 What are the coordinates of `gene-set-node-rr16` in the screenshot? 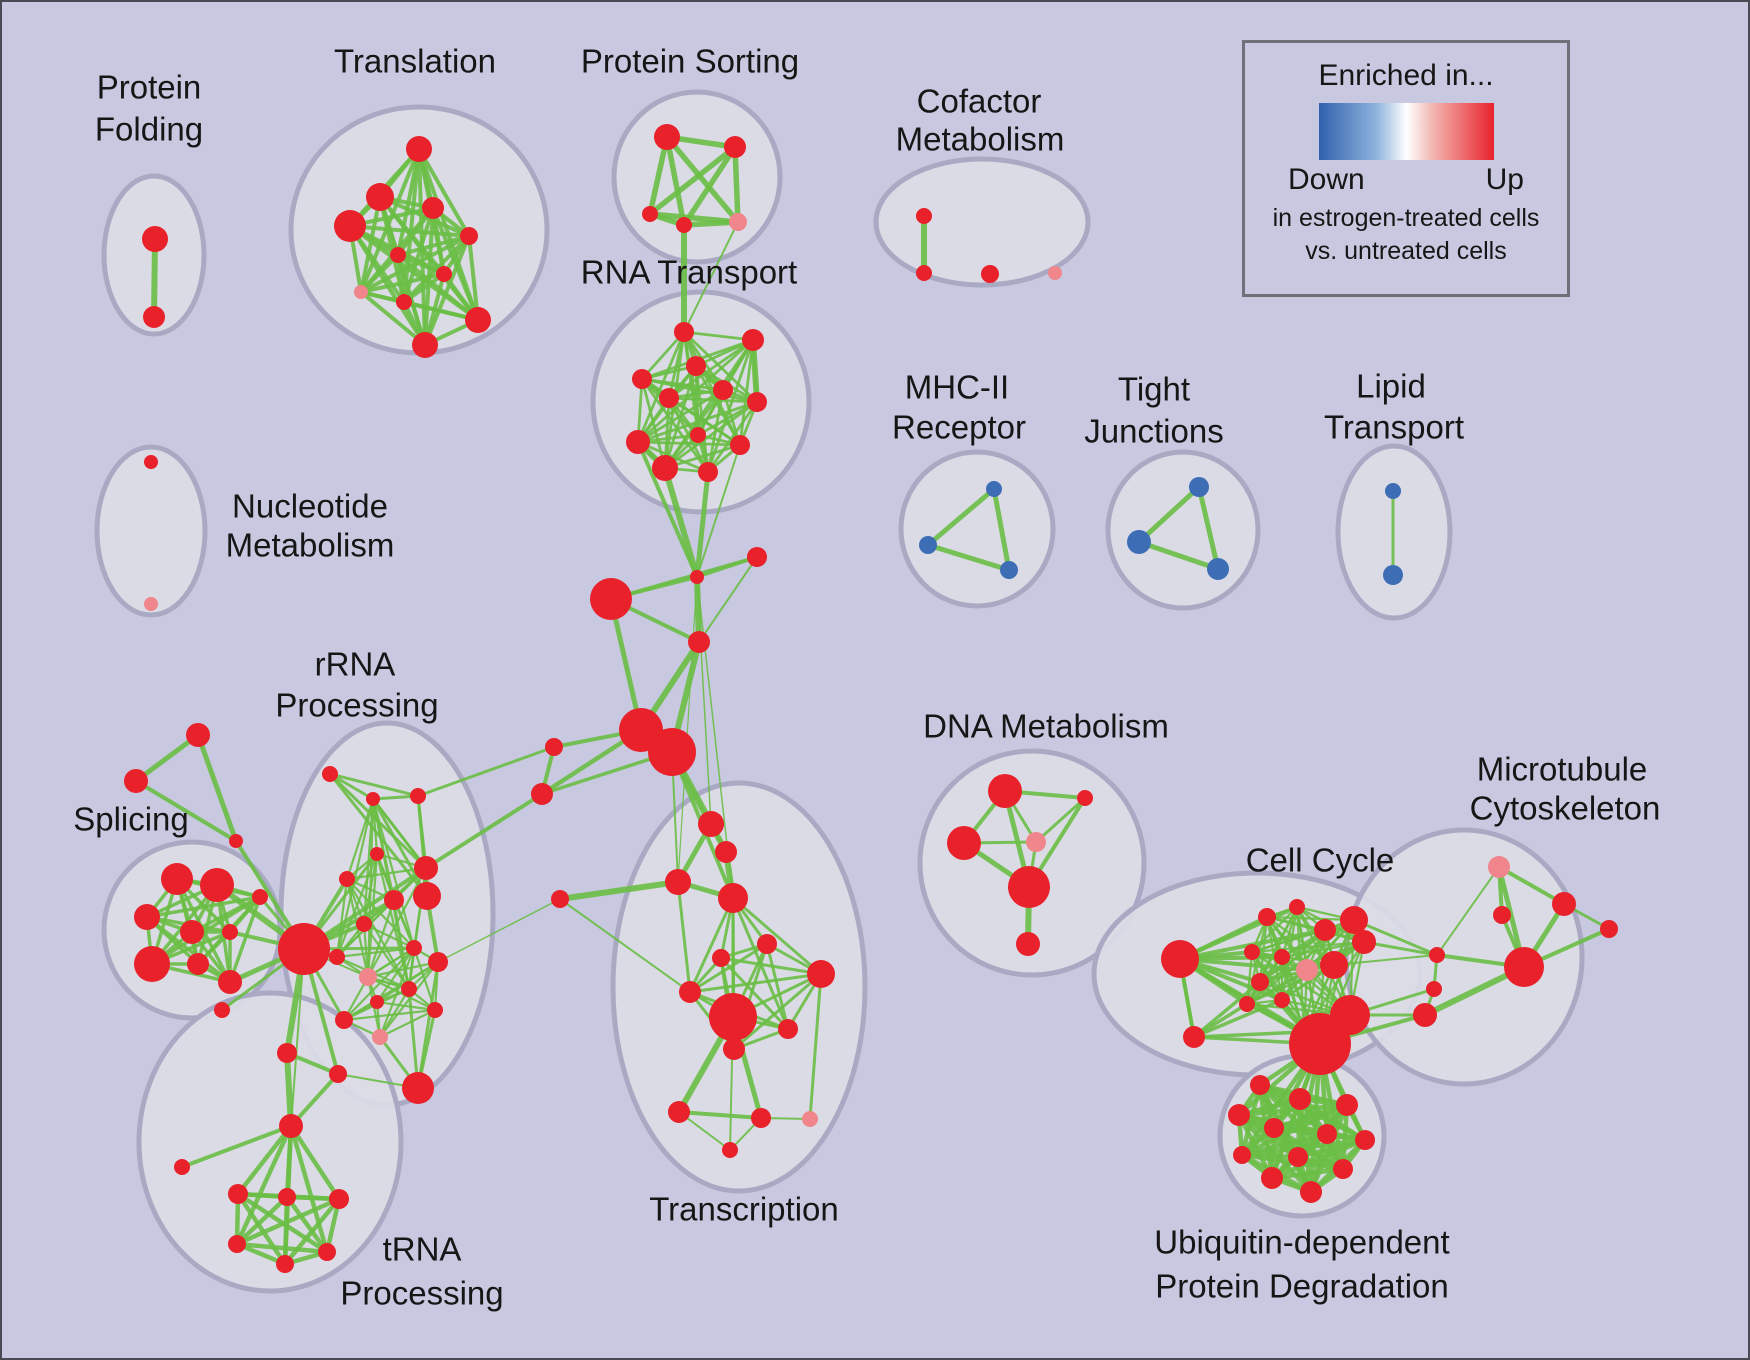 It's located at (344, 1020).